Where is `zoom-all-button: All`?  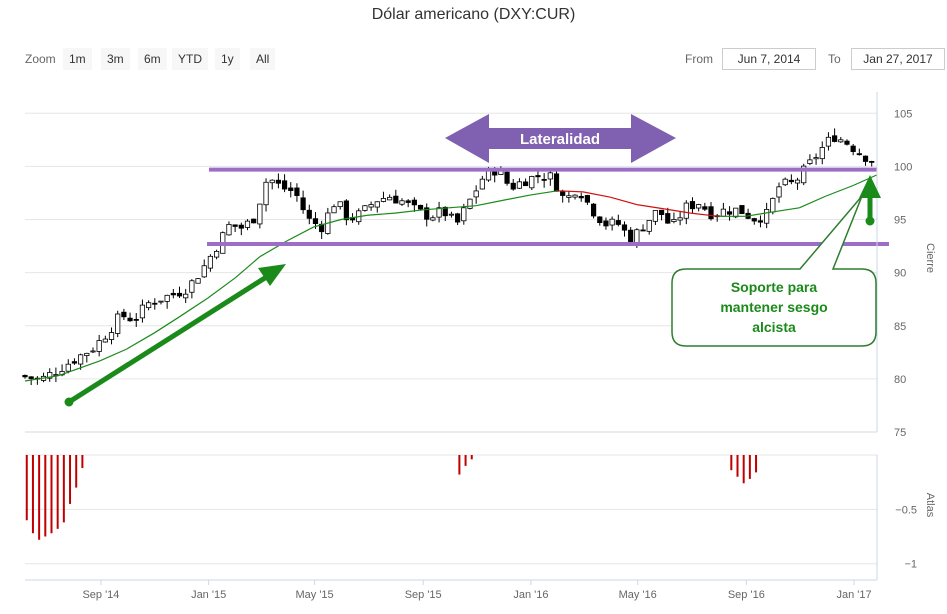
zoom-all-button: All is located at coordinates (263, 59).